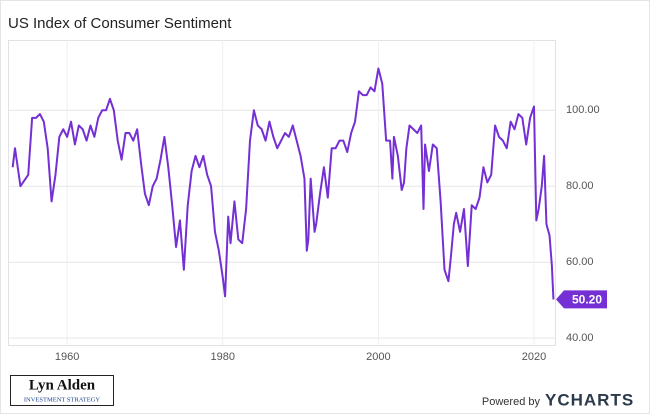 The width and height of the screenshot is (650, 419). Describe the element at coordinates (583, 110) in the screenshot. I see `y-tick-label: 100.00` at that location.